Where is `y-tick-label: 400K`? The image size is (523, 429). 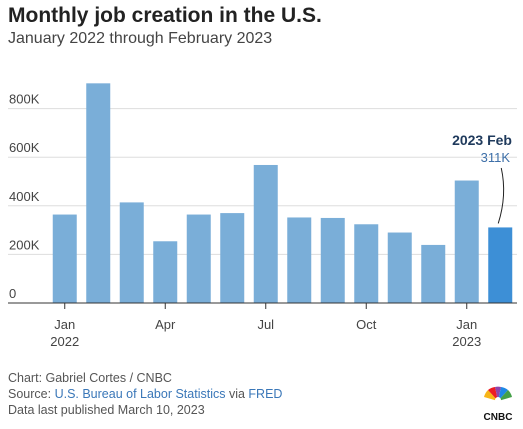 y-tick-label: 400K is located at coordinates (24, 196).